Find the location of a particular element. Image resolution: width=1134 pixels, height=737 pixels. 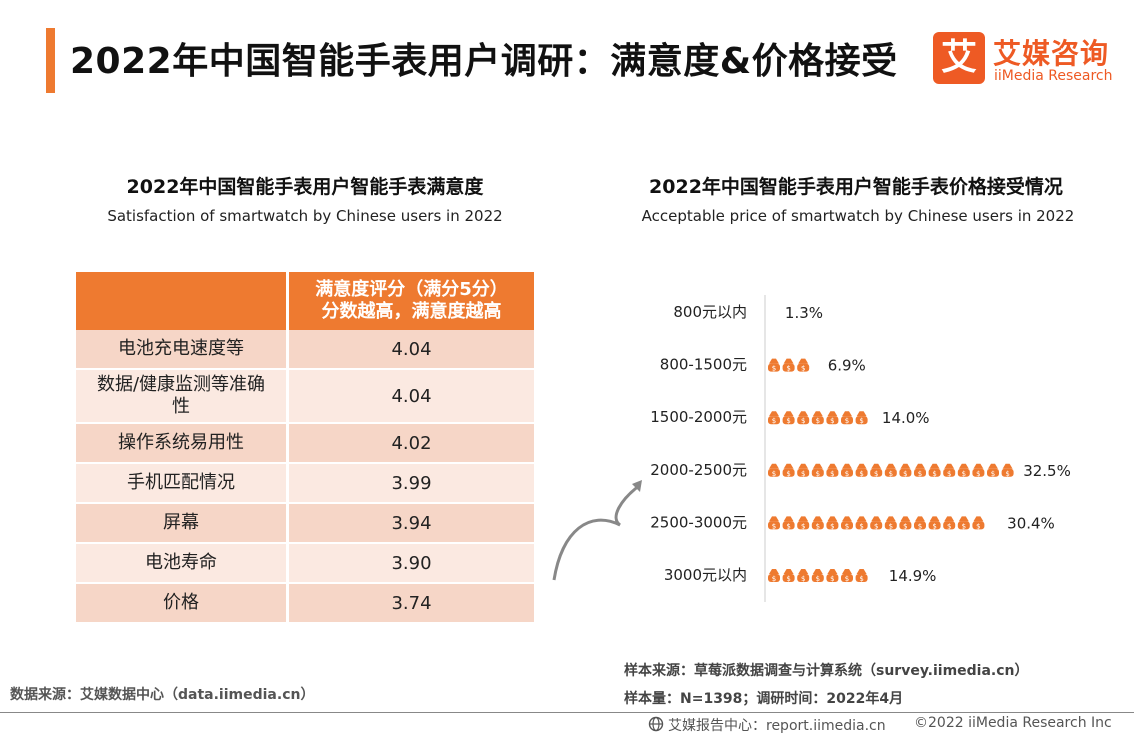

sample-source-note: 样本来源：草莓派数据调查与计算系统（survey.iimedia.cn） is located at coordinates (826, 671).